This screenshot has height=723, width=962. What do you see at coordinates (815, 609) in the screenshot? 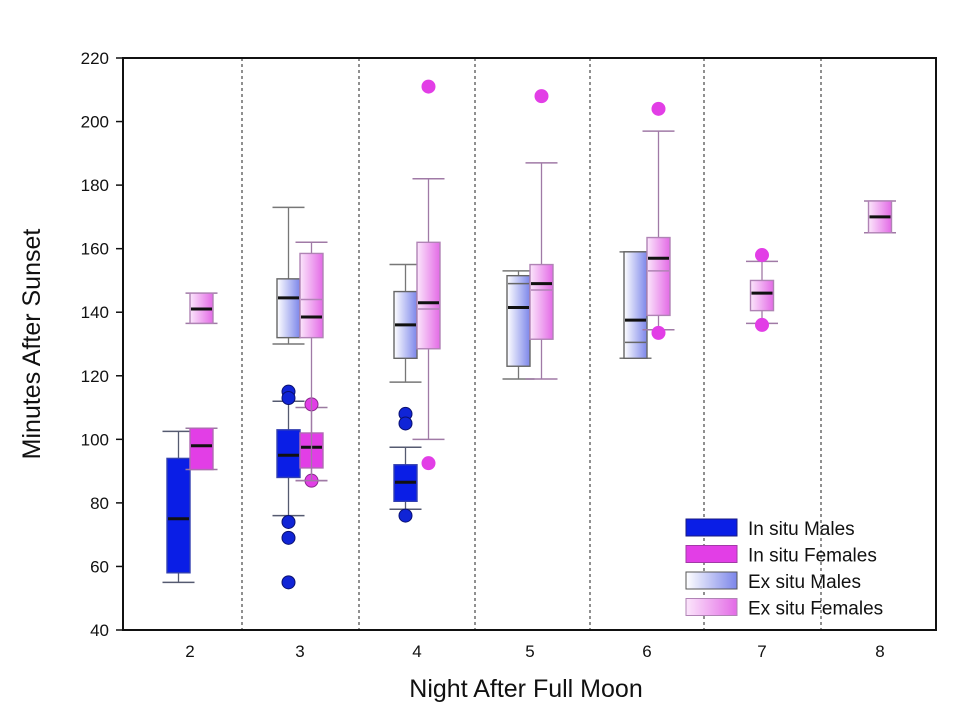
I see `legend-label: Ex situ Females` at bounding box center [815, 609].